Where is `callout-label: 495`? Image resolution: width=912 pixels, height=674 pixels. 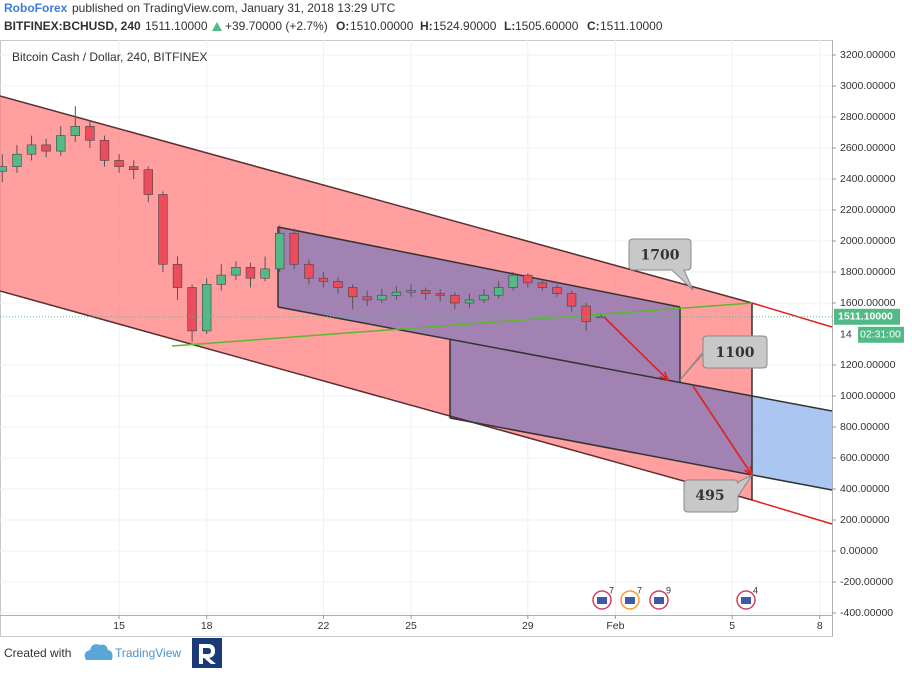 callout-label: 495 is located at coordinates (709, 496).